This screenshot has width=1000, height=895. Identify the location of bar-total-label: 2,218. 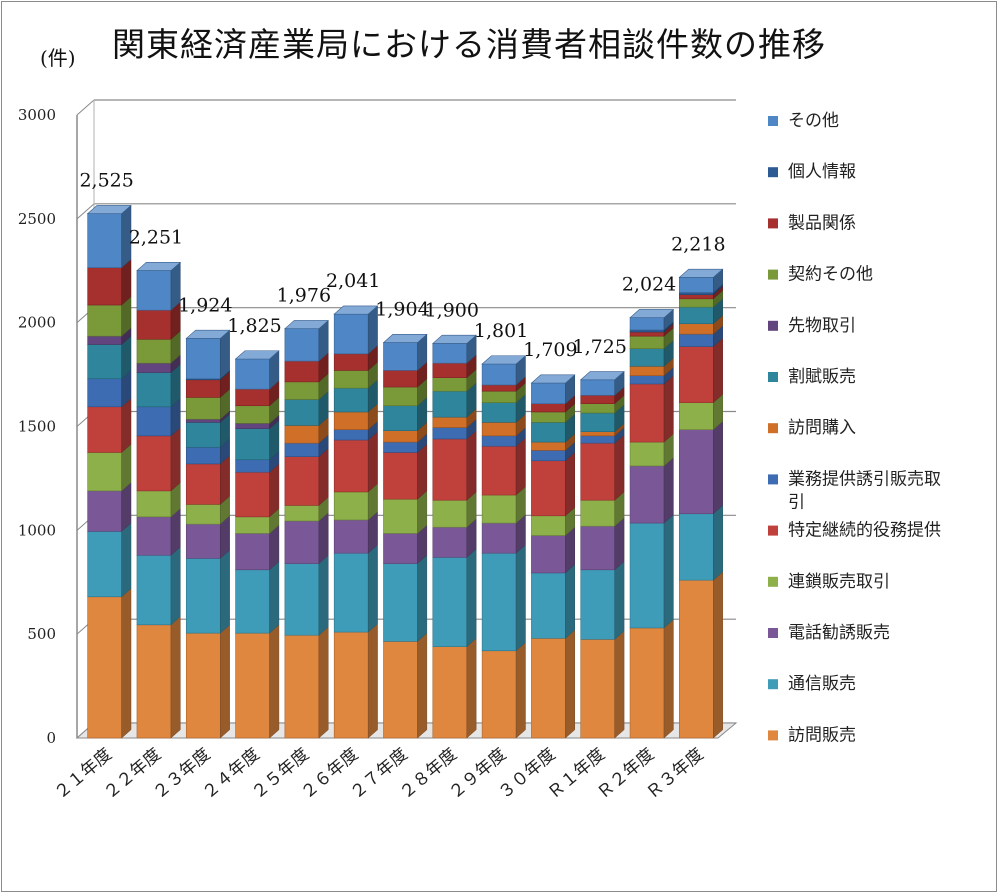
(698, 244).